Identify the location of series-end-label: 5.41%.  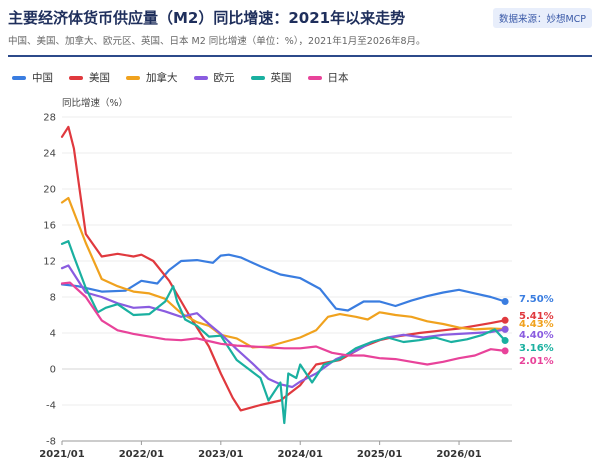
(536, 316).